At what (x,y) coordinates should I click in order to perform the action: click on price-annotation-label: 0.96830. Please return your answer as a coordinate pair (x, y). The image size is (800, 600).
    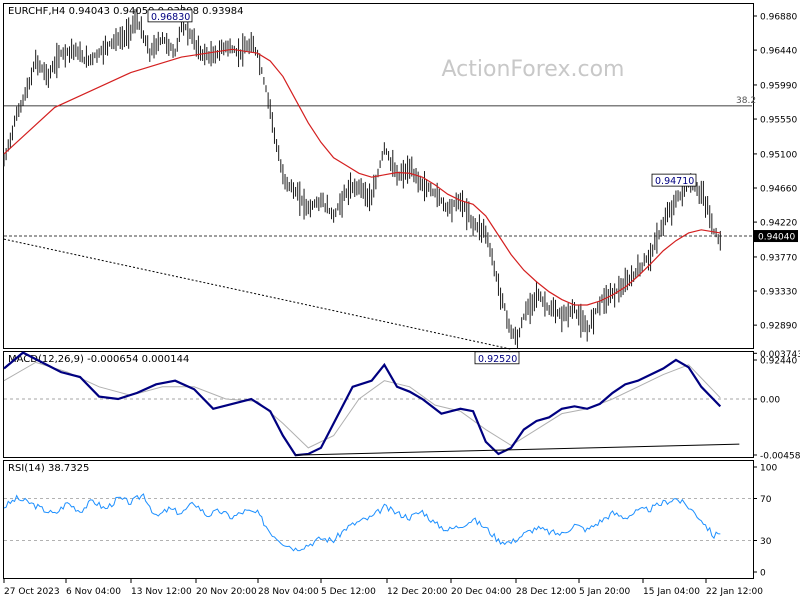
    Looking at the image, I should click on (170, 17).